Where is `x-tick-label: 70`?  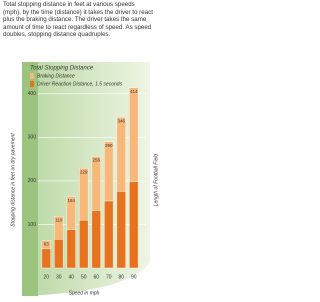
x-tick-label: 70 is located at coordinates (109, 277).